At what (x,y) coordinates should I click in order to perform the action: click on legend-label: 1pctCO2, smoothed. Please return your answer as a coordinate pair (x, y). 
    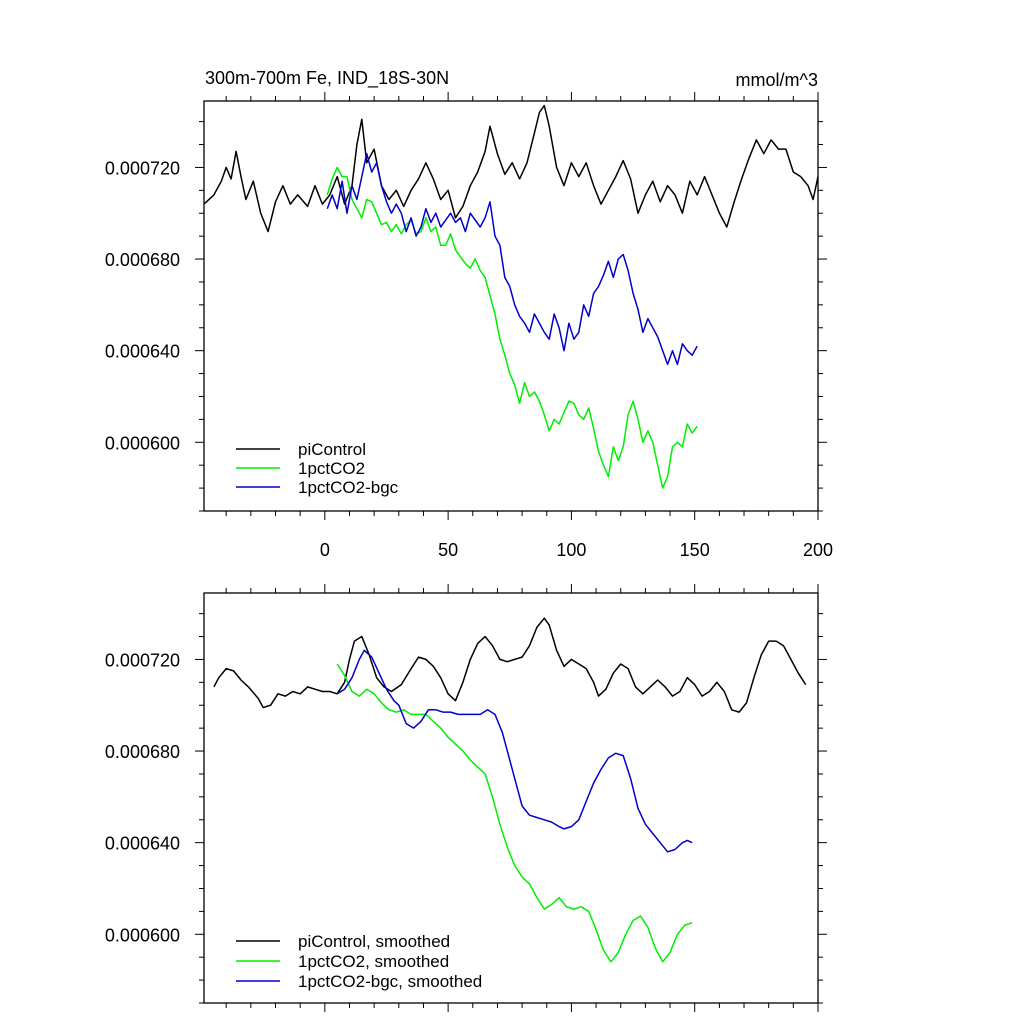
    Looking at the image, I should click on (373, 961).